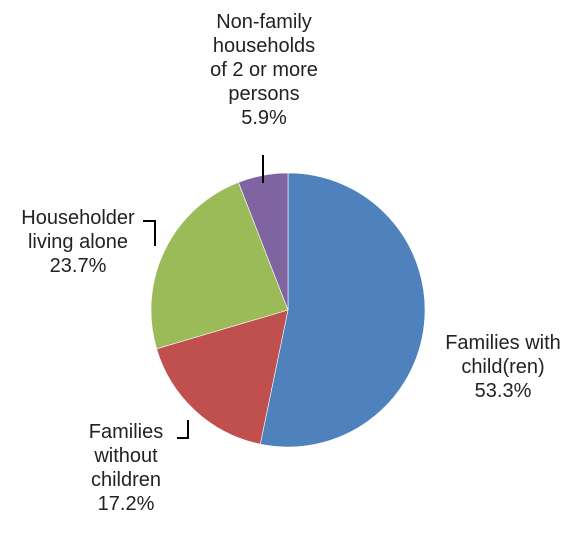  Describe the element at coordinates (503, 391) in the screenshot. I see `data-label-value: 53.3%` at that location.